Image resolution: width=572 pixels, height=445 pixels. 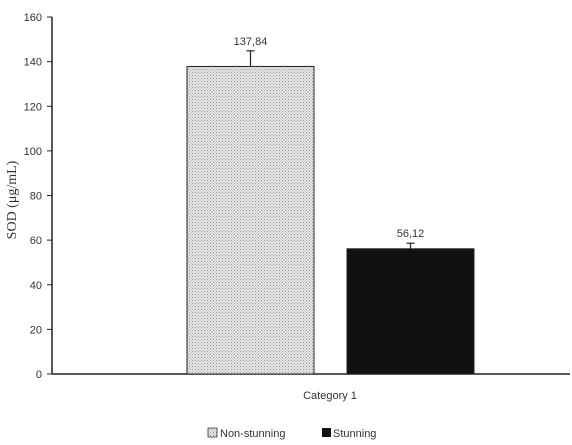 What do you see at coordinates (33, 107) in the screenshot?
I see `y-tick-label: 120` at bounding box center [33, 107].